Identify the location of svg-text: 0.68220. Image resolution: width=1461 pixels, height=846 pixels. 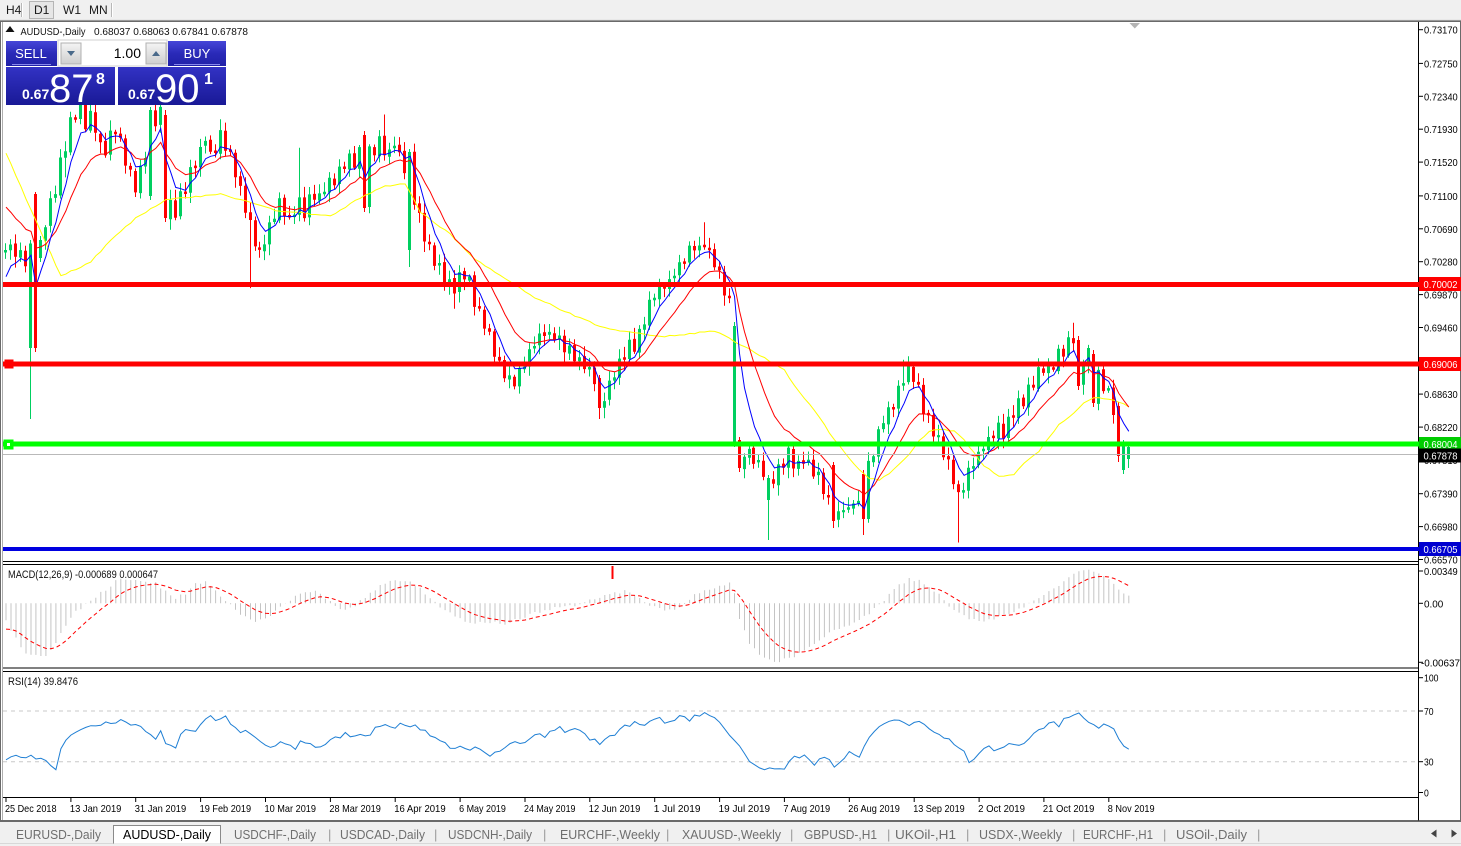
(1441, 428).